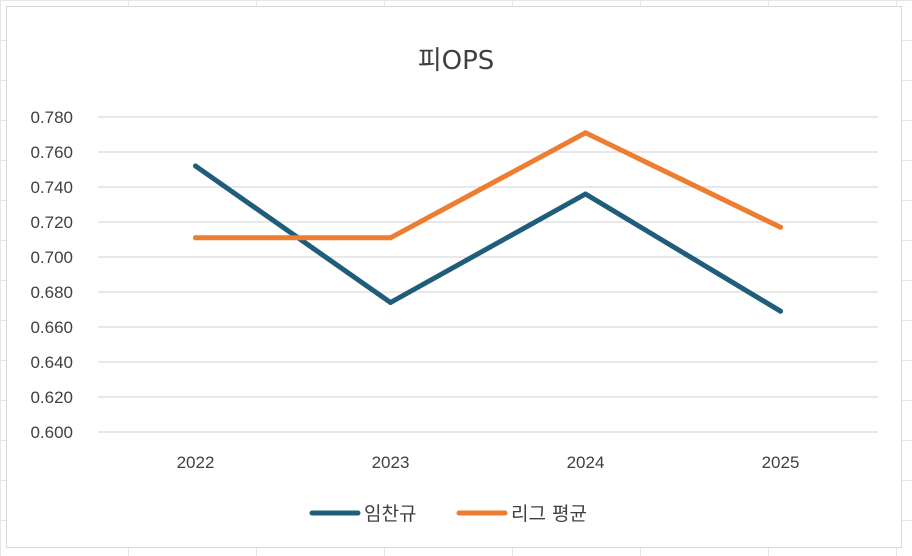 The height and width of the screenshot is (556, 912). I want to click on y-tick-label: 0.780, so click(51, 117).